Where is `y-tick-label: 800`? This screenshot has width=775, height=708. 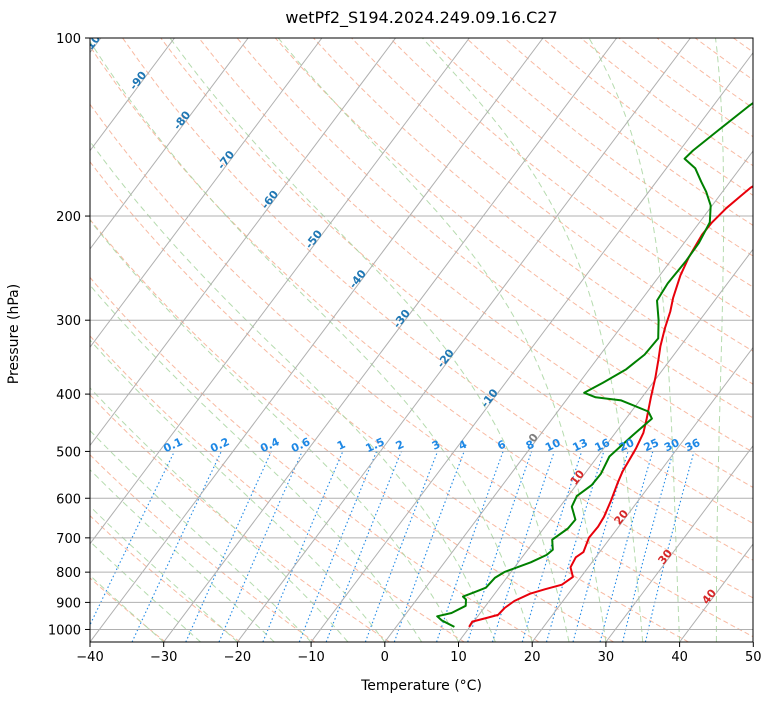 y-tick-label: 800 is located at coordinates (68, 573).